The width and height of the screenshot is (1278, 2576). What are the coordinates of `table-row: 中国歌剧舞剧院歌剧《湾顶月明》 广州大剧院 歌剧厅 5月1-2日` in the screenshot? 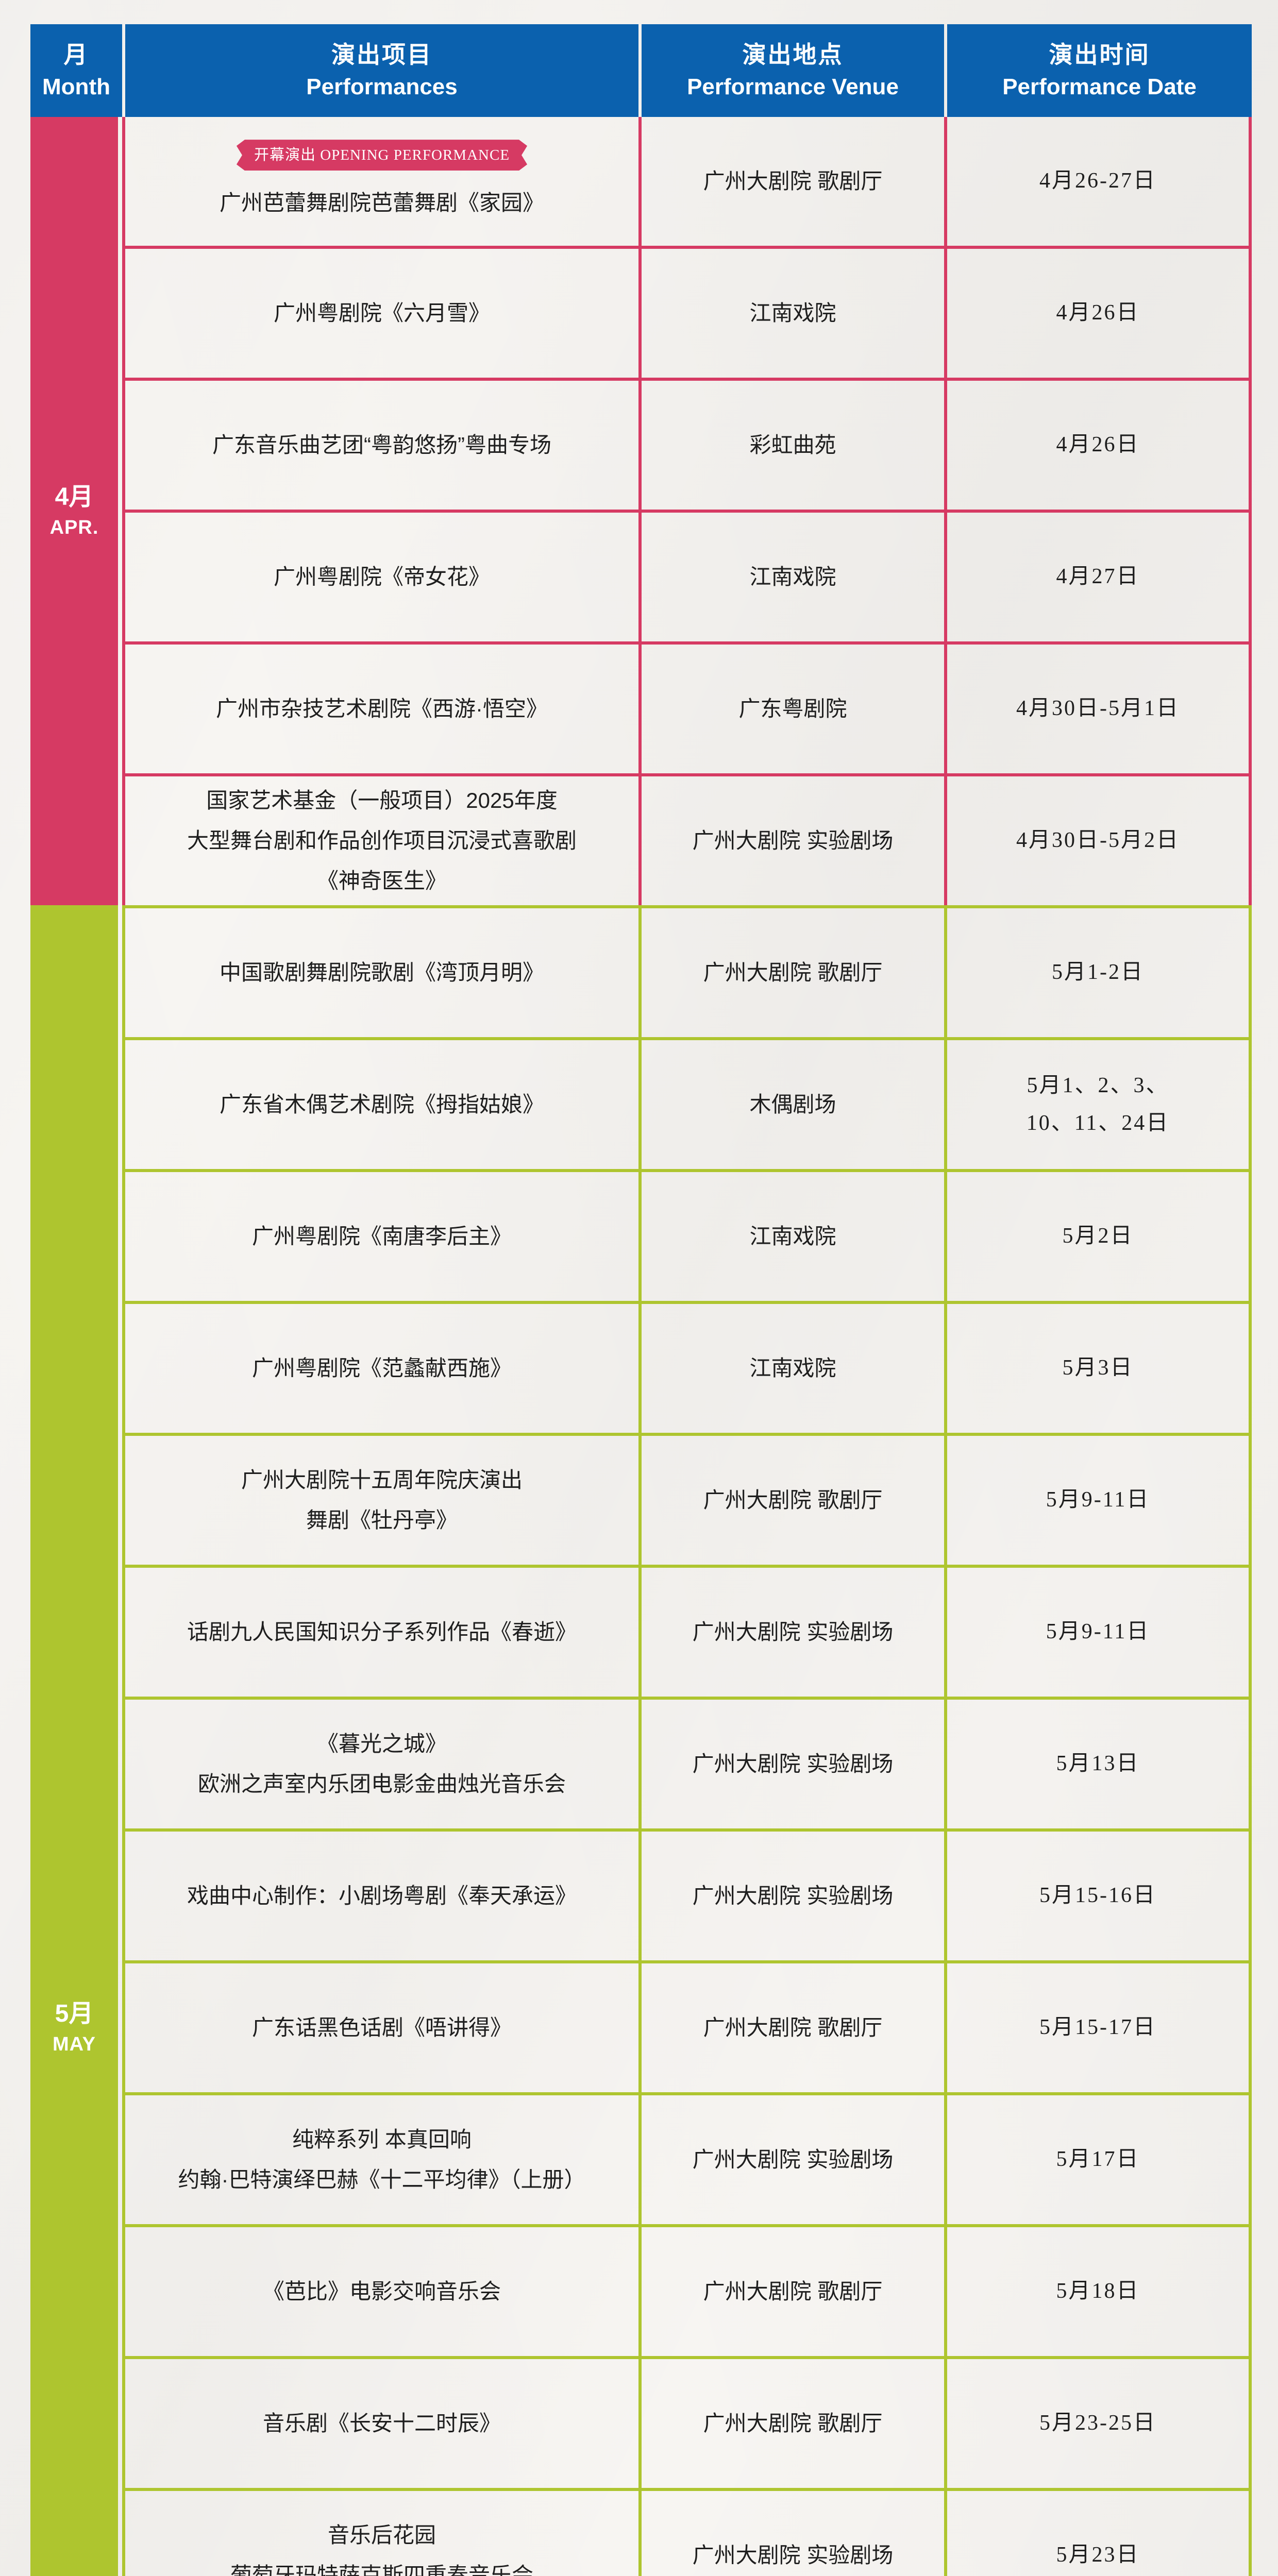 It's located at (687, 972).